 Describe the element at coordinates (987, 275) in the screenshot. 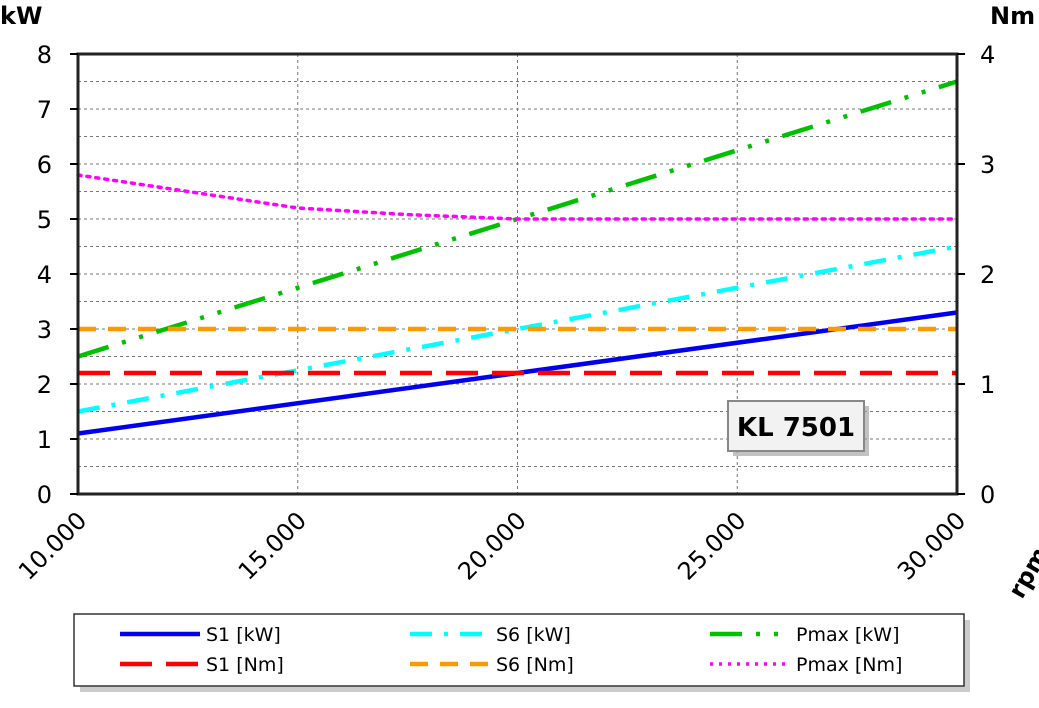

I see `y-right-tick-label: 2` at that location.